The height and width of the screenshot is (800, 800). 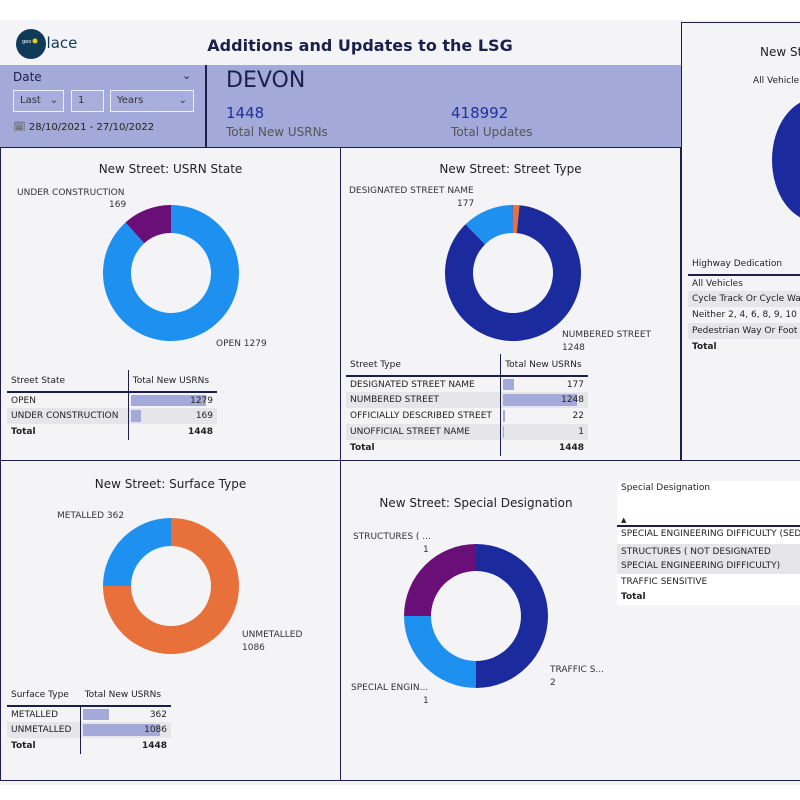 I want to click on total-label: Total, so click(x=362, y=448).